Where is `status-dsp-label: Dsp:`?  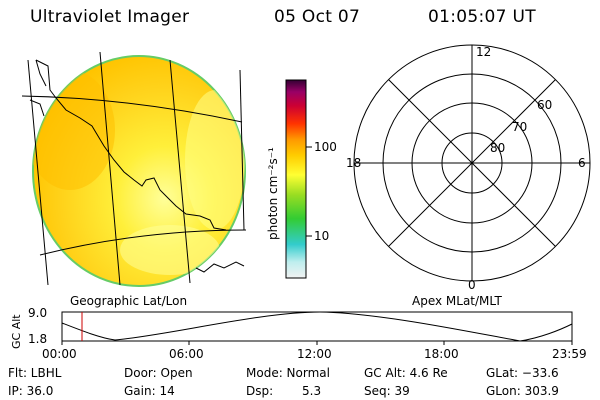
status-dsp-label: Dsp: is located at coordinates (260, 391).